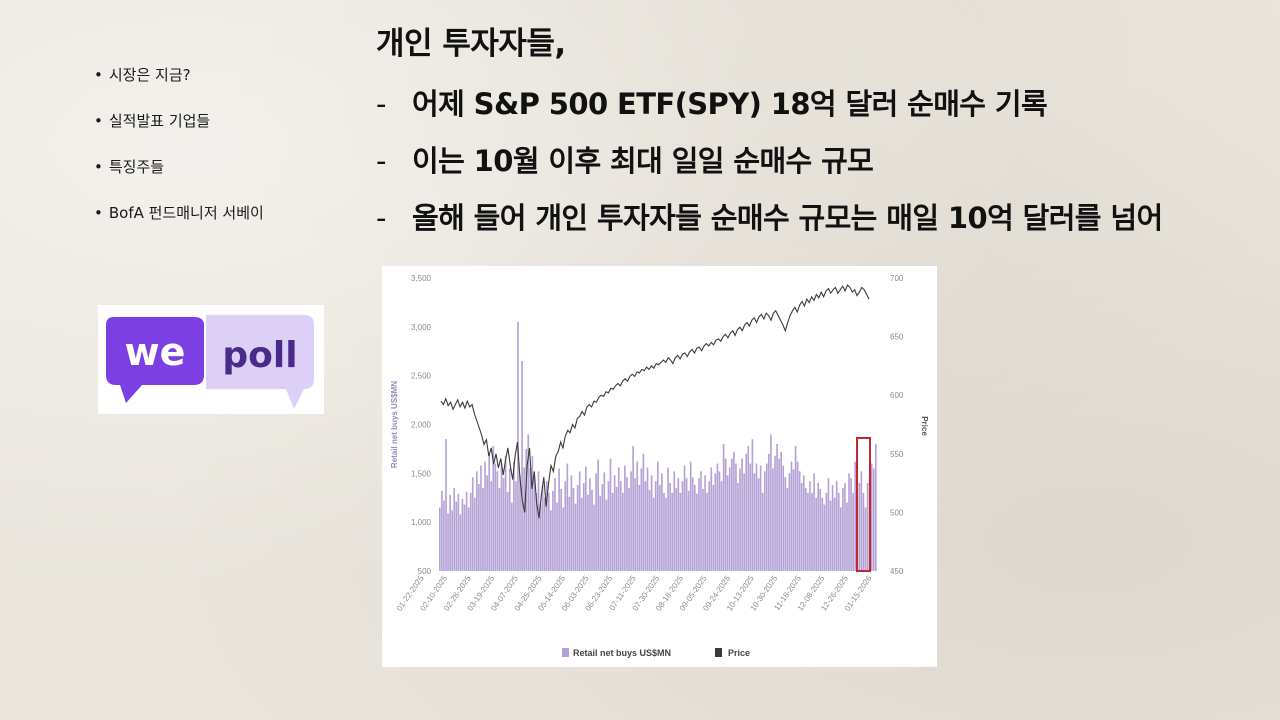  What do you see at coordinates (655, 401) in the screenshot?
I see `price-line` at bounding box center [655, 401].